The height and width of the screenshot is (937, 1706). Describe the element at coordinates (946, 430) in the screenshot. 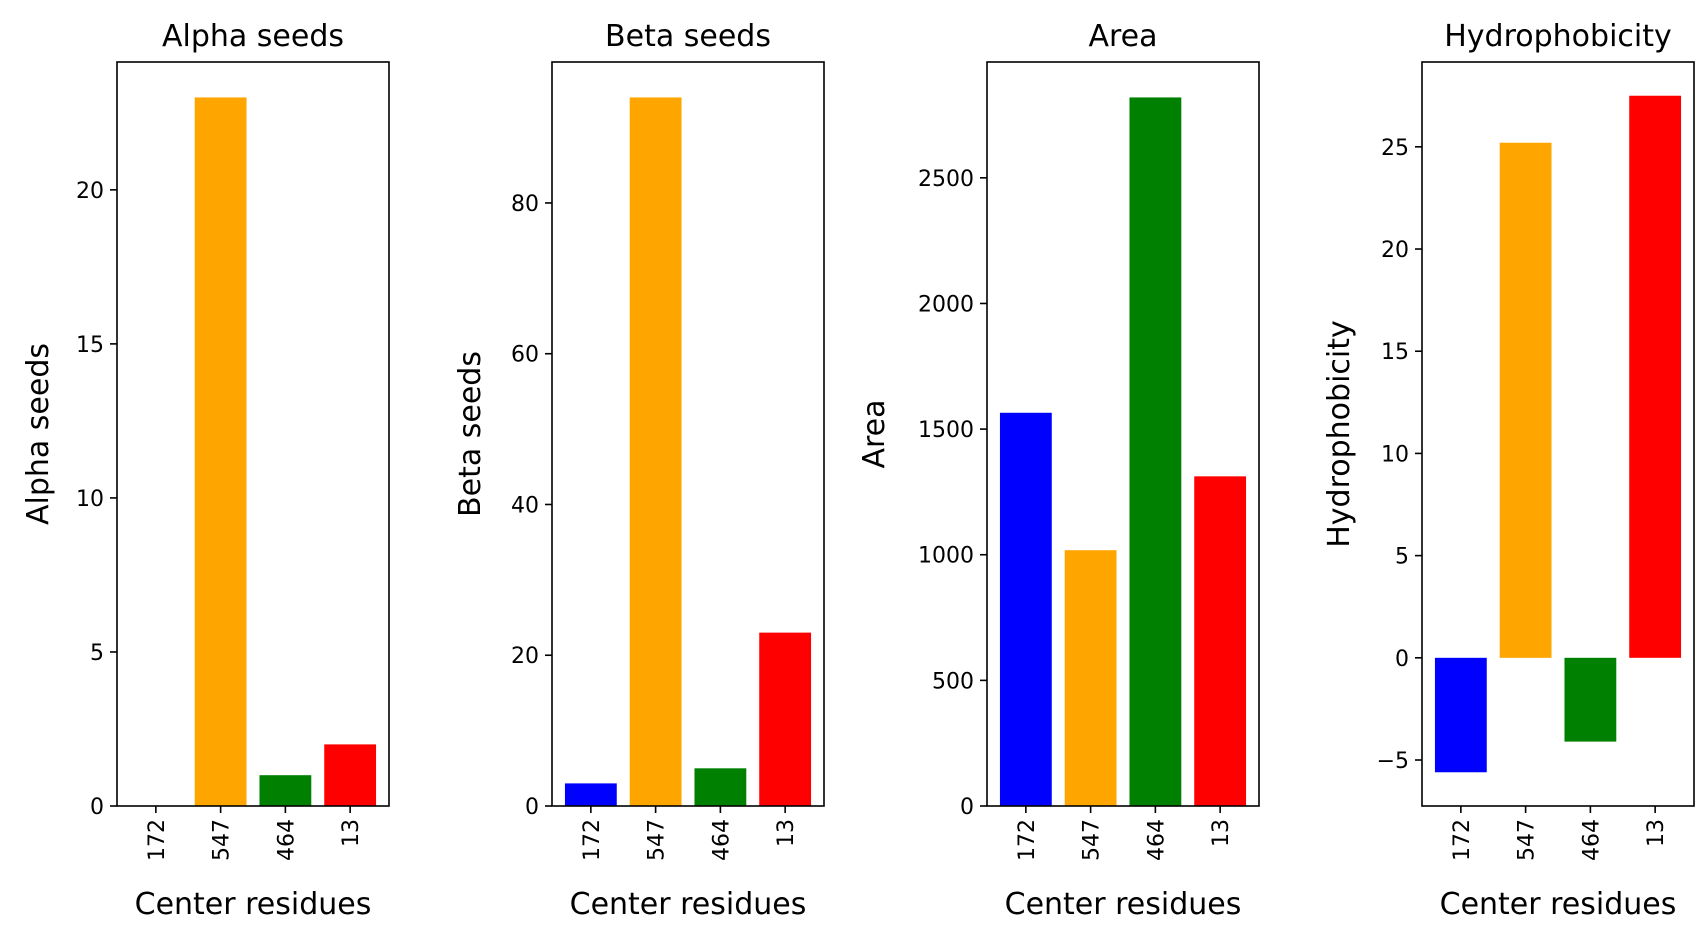

I see `y-tick-label: 1500` at that location.